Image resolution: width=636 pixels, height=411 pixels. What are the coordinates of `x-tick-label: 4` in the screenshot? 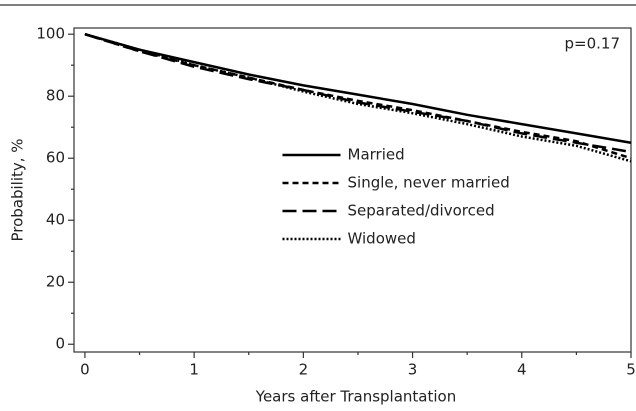 It's located at (522, 370).